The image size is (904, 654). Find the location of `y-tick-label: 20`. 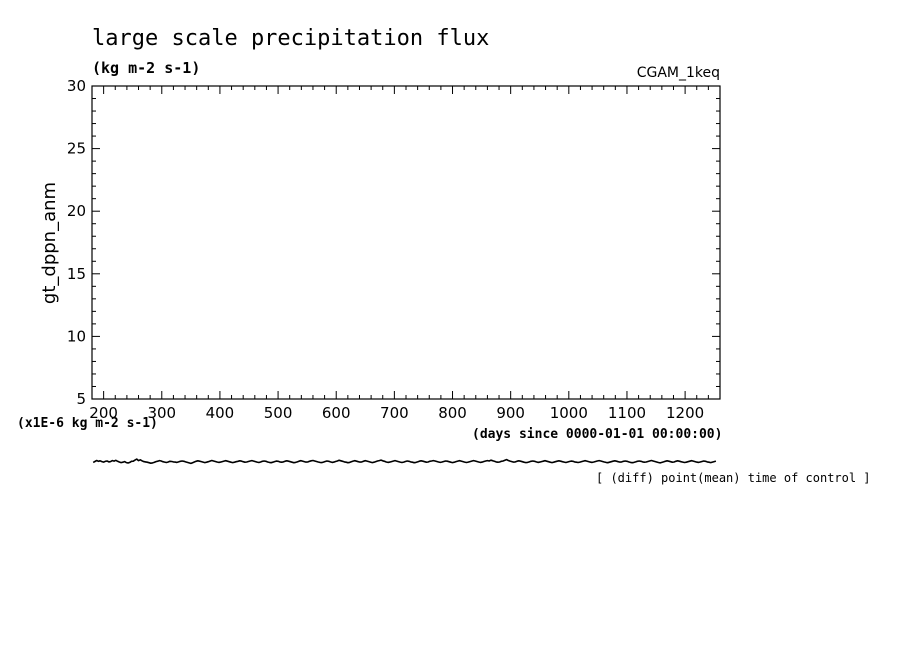

y-tick-label: 20 is located at coordinates (76, 211).